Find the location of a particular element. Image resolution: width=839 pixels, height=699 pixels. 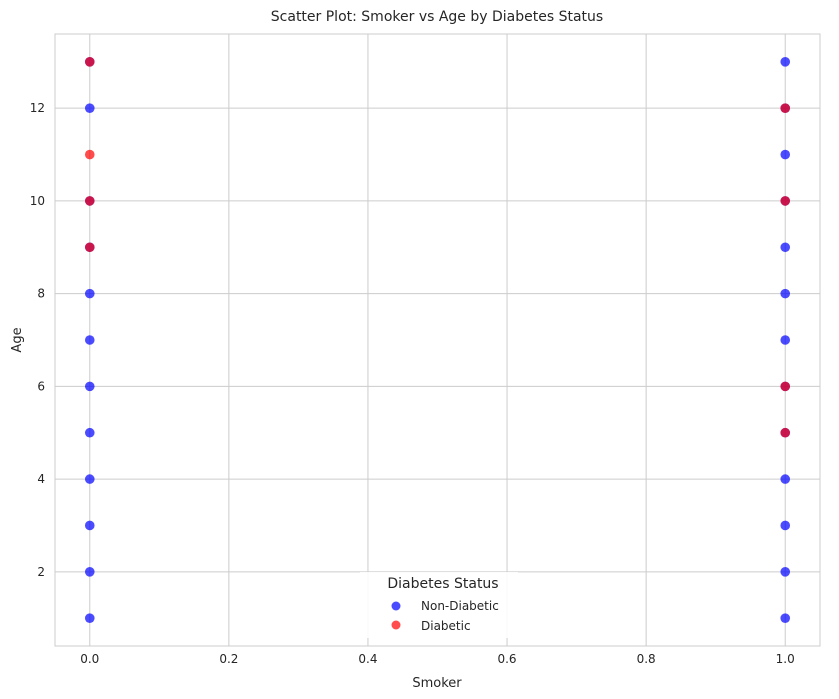

x-tick-label: 0.0 is located at coordinates (89, 659).